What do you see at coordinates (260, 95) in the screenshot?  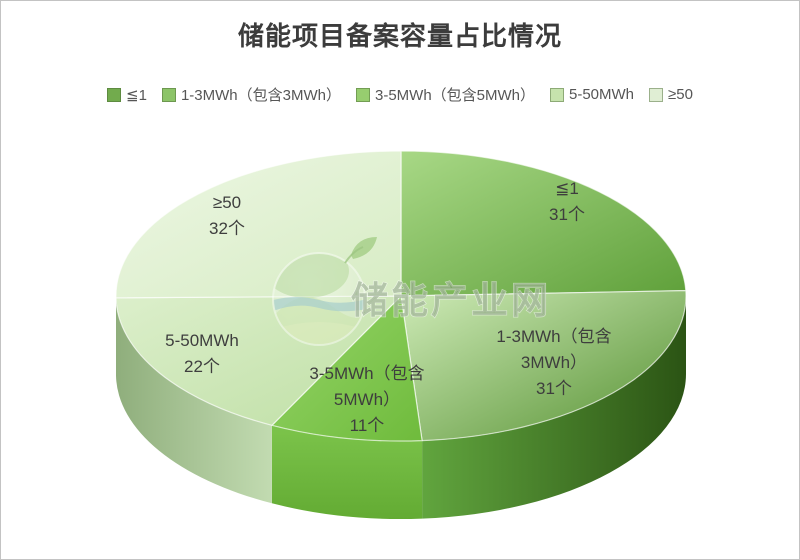 I see `legend-label: 1-3MWh（包含3MWh）` at bounding box center [260, 95].